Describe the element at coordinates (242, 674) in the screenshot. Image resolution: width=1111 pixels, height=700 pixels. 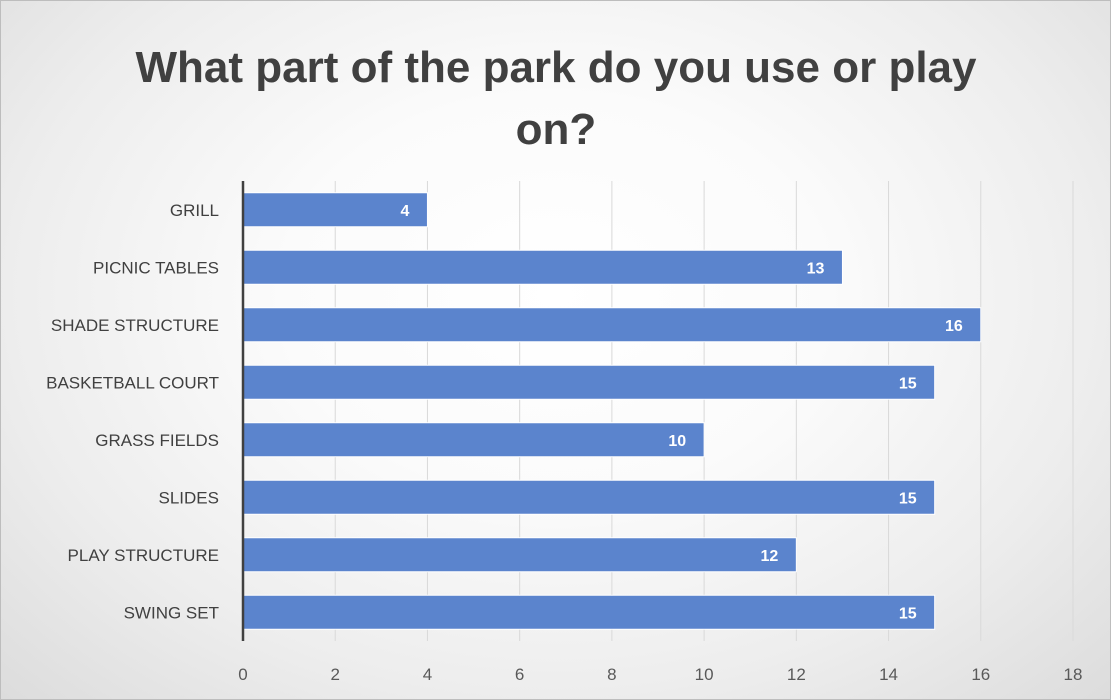
I see `x-tick-label: 0` at that location.